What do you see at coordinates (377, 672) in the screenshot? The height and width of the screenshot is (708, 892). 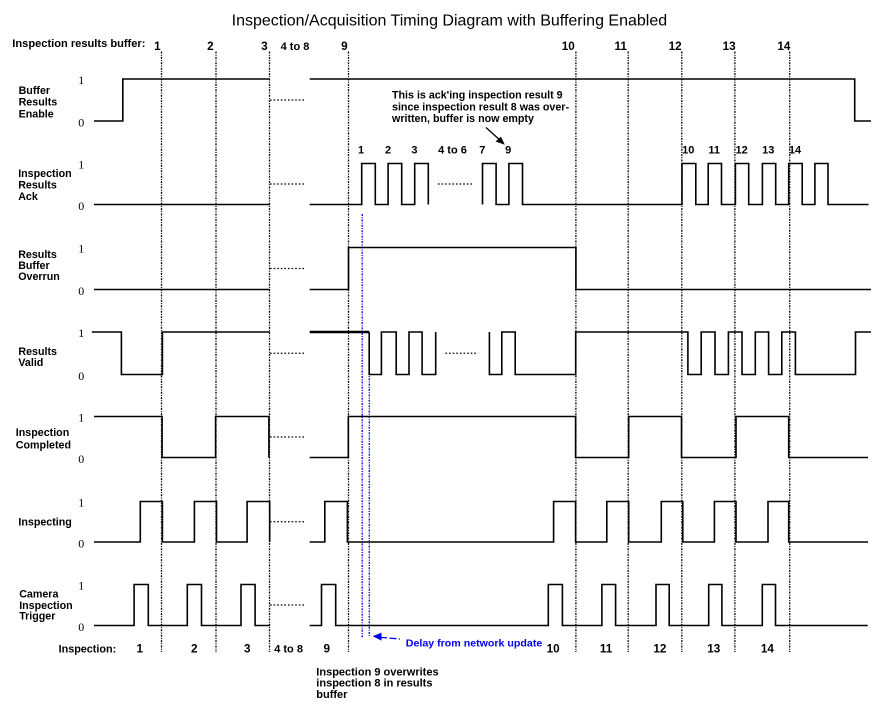 I see `svg-text: Inspection 9 overwrites` at bounding box center [377, 672].